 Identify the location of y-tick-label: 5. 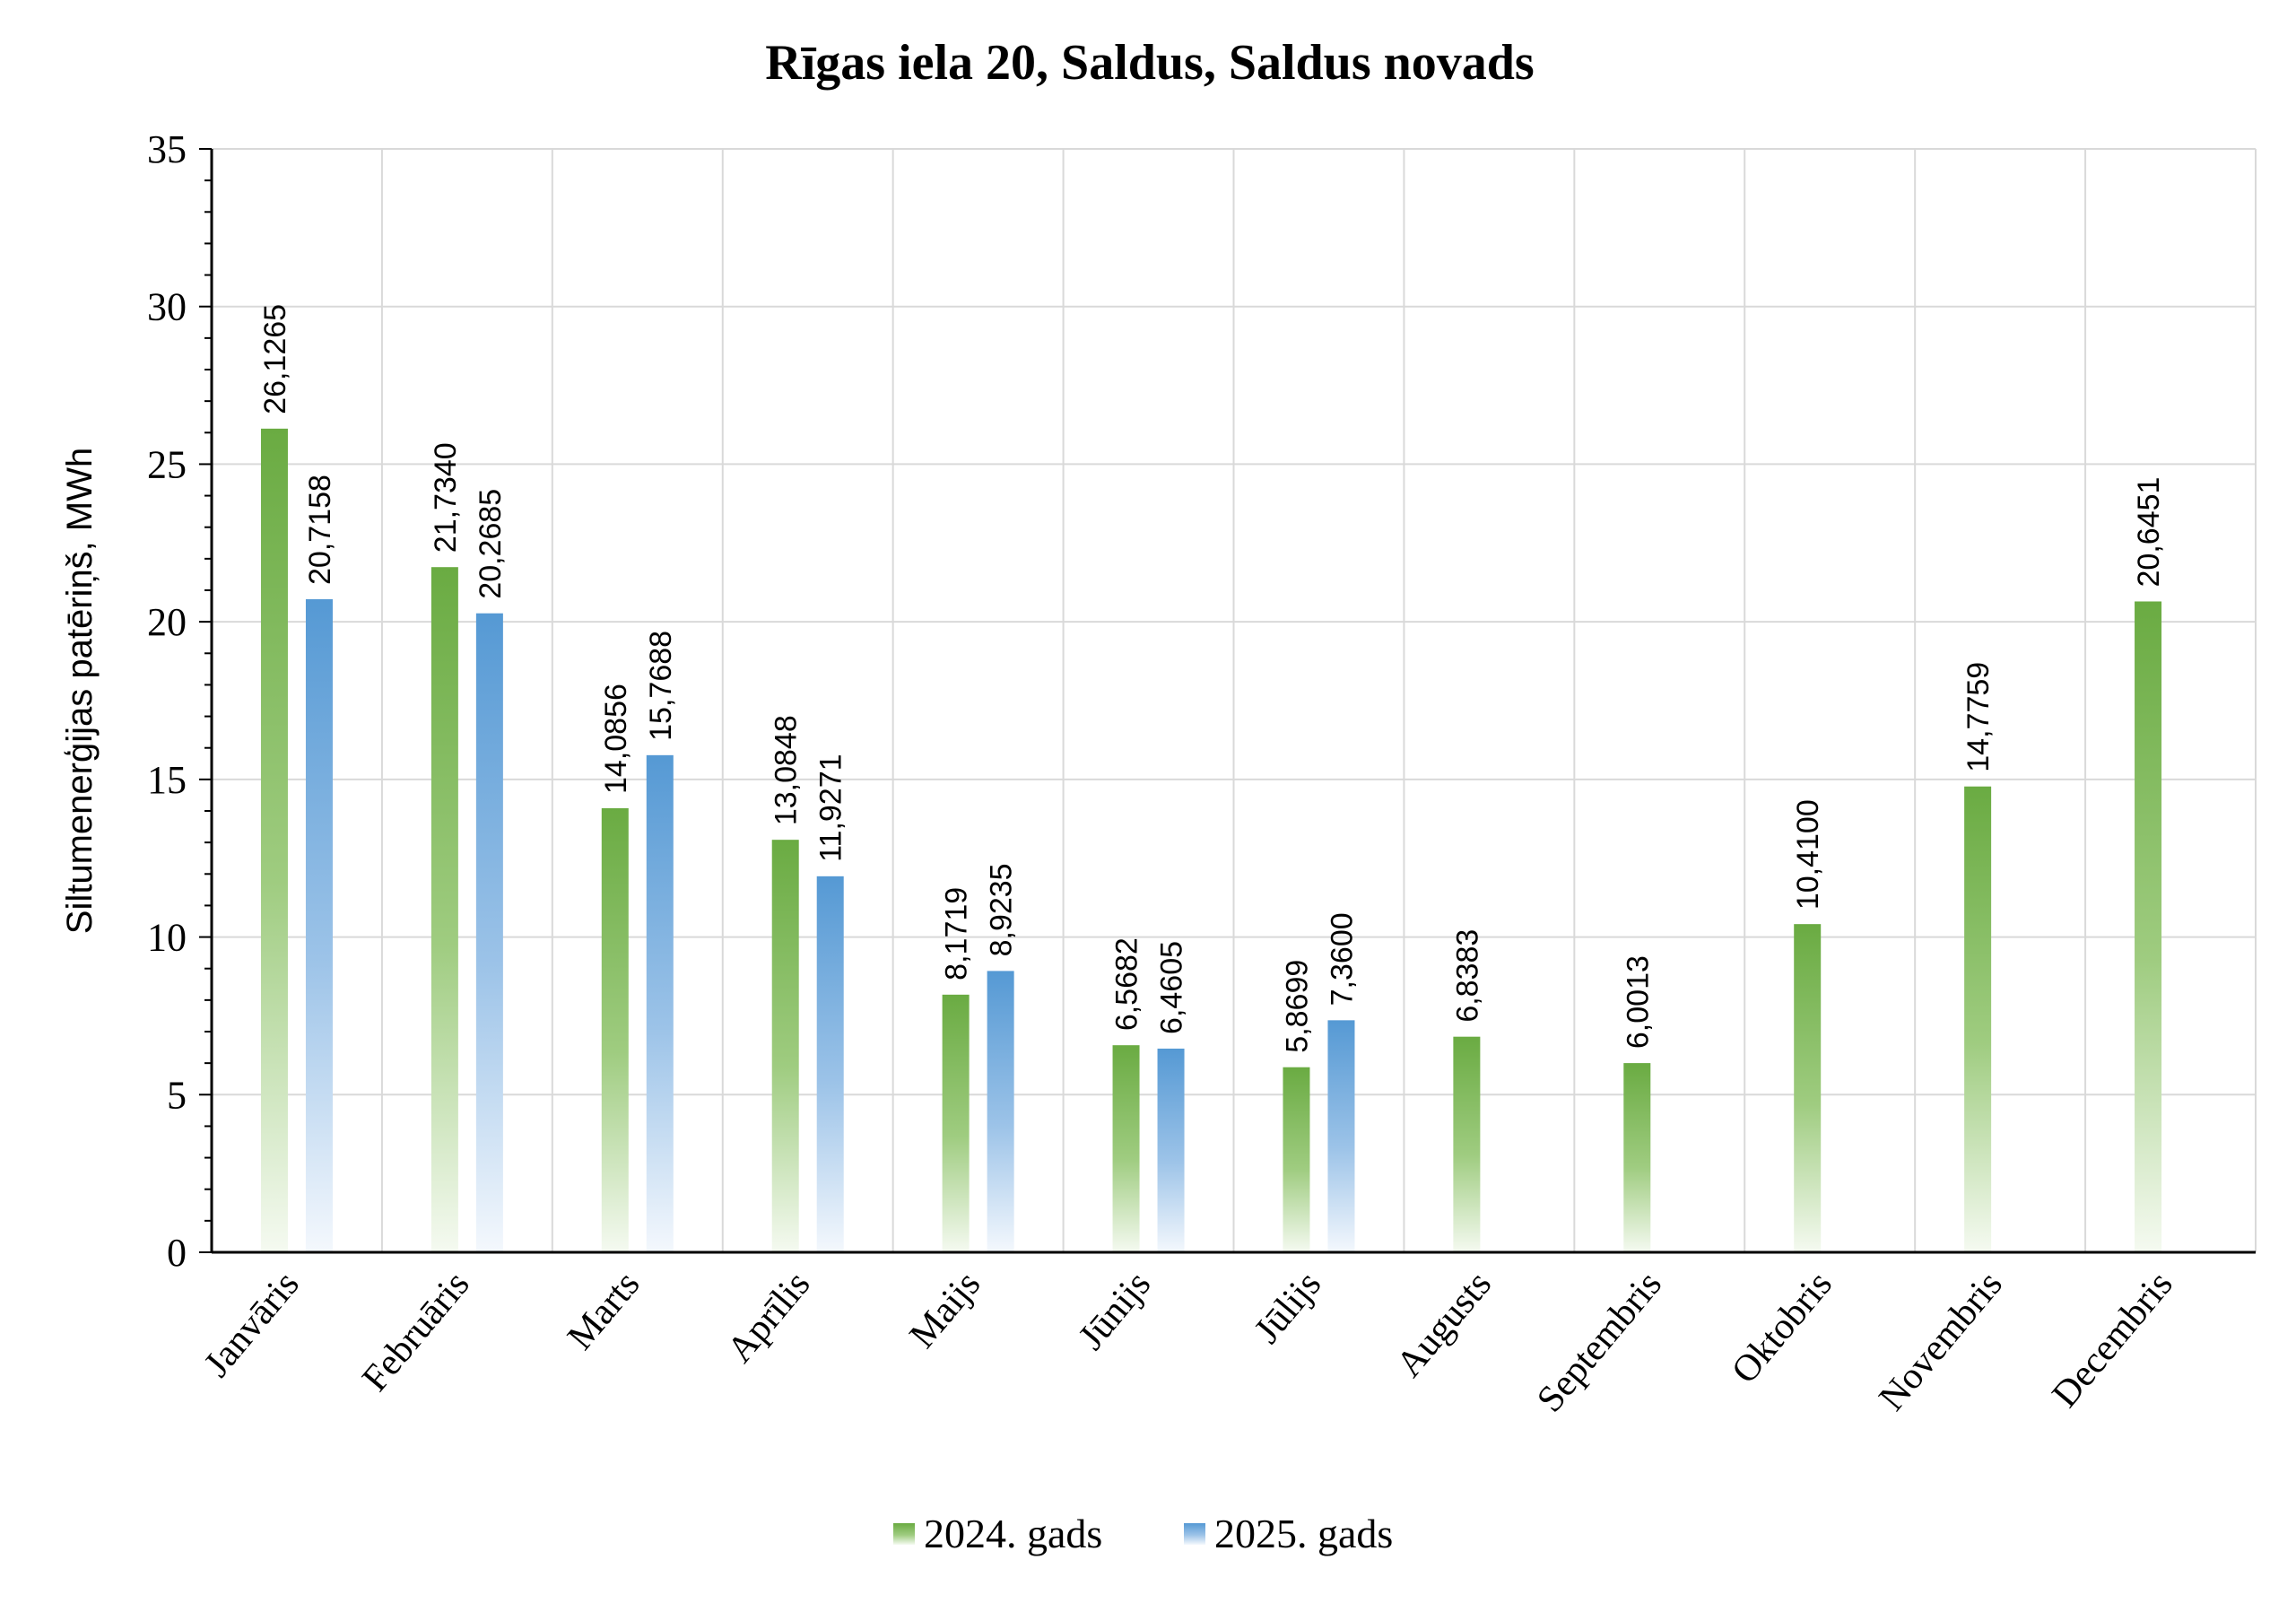
(177, 1095).